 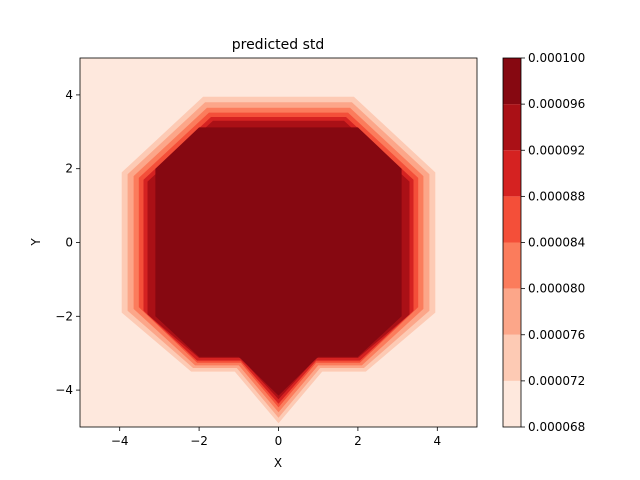 What do you see at coordinates (69, 169) in the screenshot?
I see `y-tick-label: 2` at bounding box center [69, 169].